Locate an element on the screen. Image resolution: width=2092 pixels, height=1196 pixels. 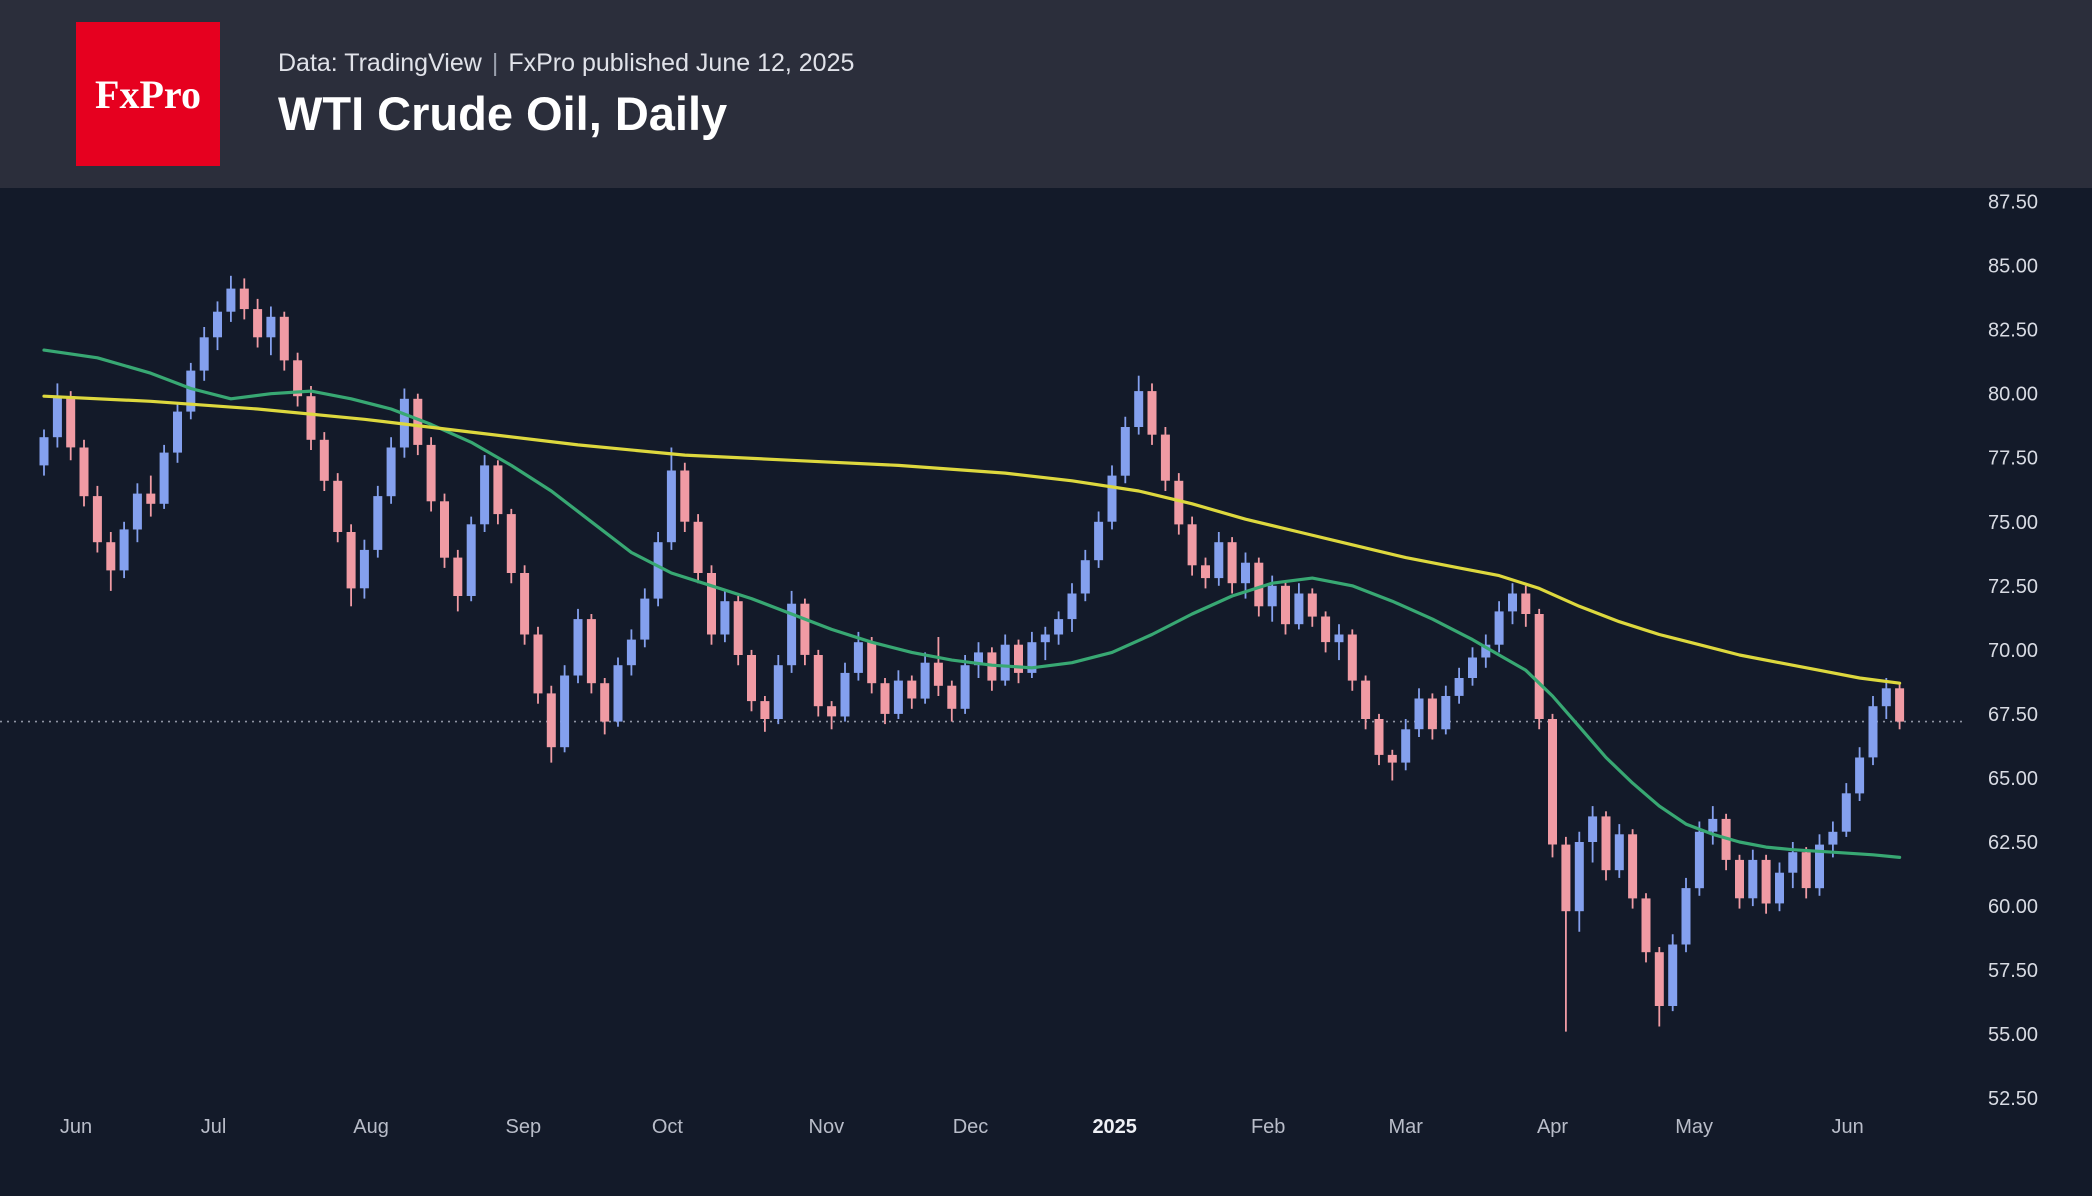
published-label: FxPro published June 12, 2025 is located at coordinates (681, 63).